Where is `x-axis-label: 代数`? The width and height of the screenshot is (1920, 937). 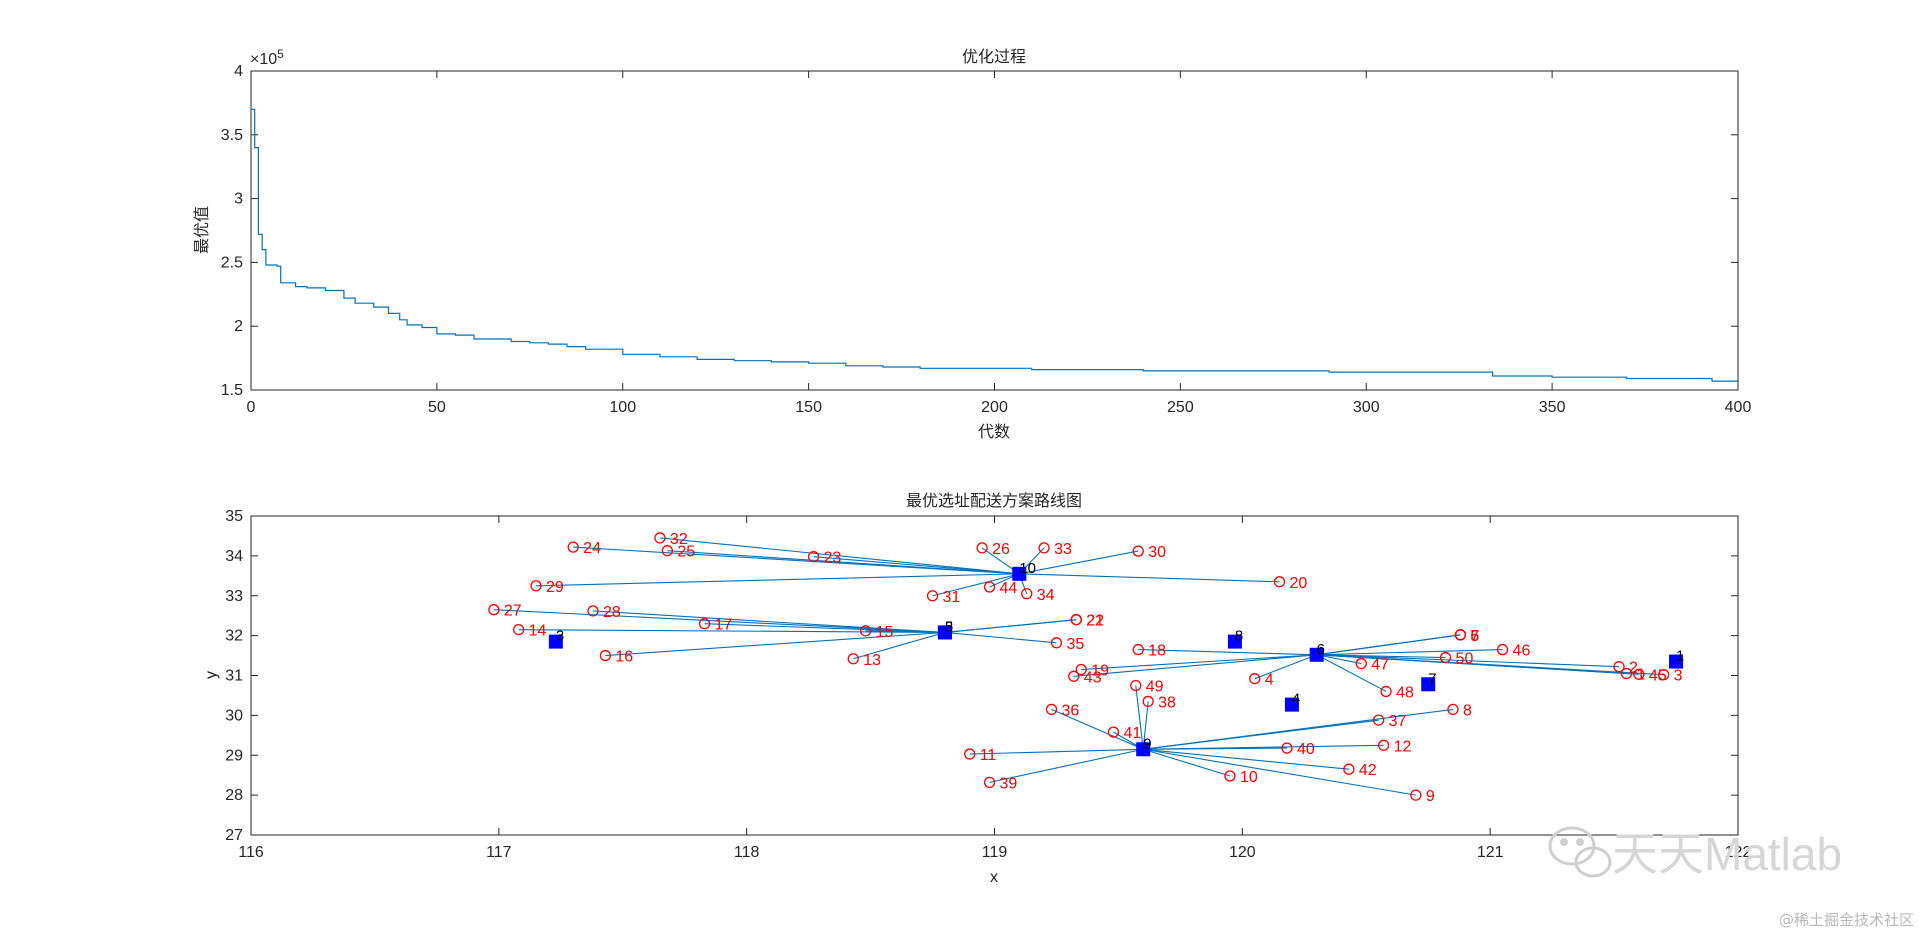 x-axis-label: 代数 is located at coordinates (994, 431).